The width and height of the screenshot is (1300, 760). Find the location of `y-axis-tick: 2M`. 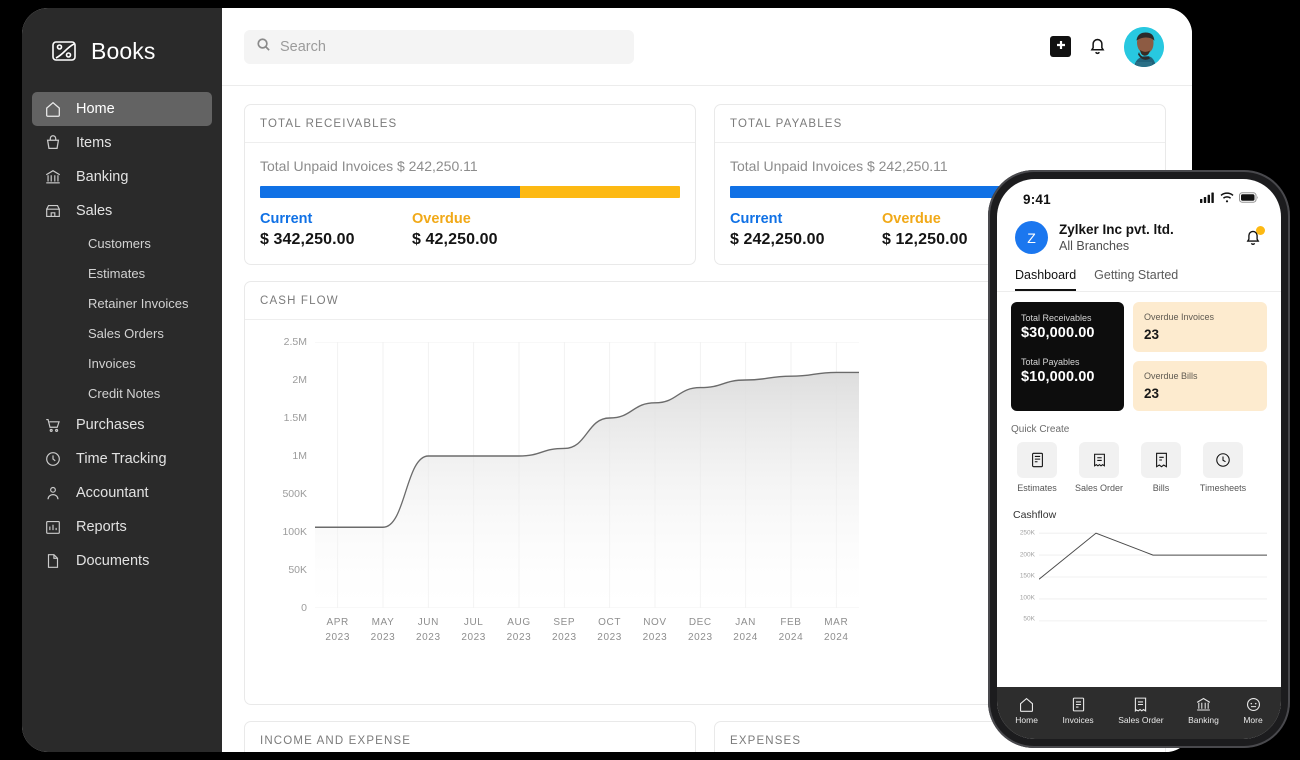

y-axis-tick: 2M is located at coordinates (299, 380).